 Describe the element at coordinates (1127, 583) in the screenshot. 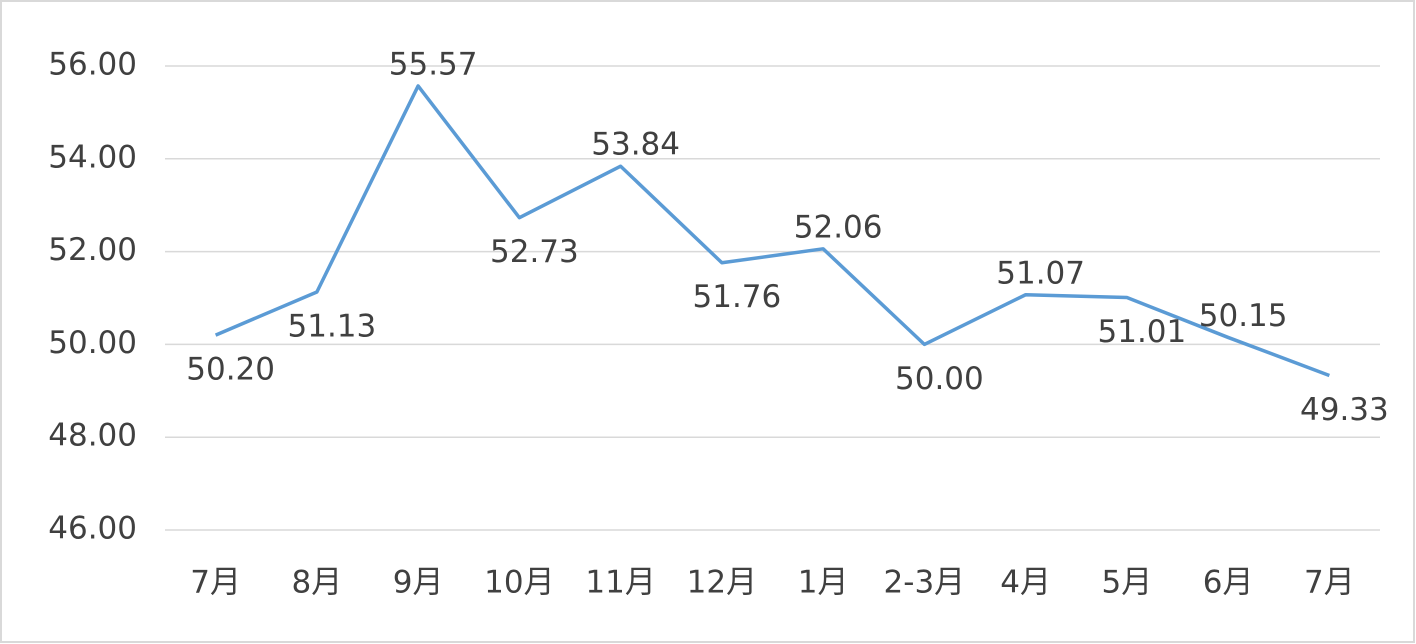

I see `x-tick-label: 5月` at that location.